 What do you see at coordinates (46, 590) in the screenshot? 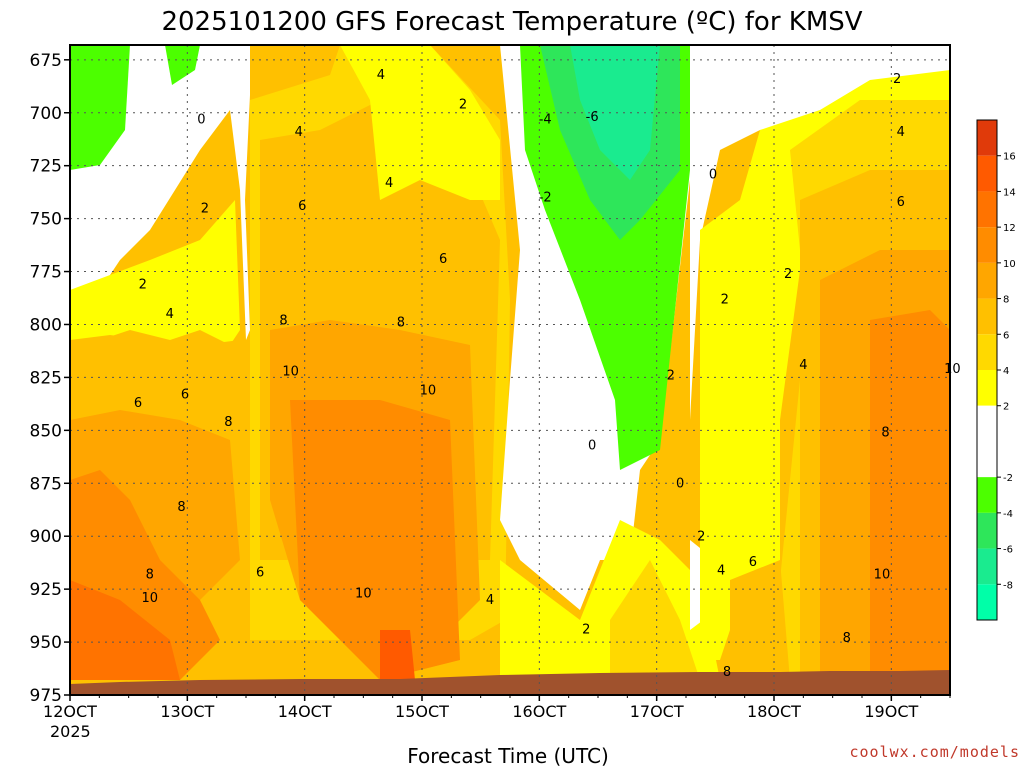
I see `y-tick-label: 925` at bounding box center [46, 590].